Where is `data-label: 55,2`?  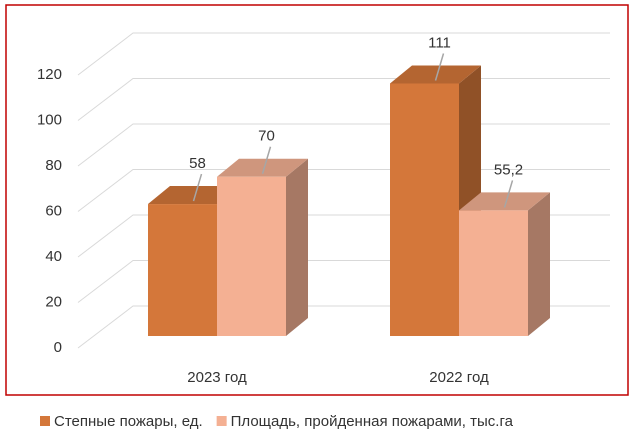 data-label: 55,2 is located at coordinates (508, 169).